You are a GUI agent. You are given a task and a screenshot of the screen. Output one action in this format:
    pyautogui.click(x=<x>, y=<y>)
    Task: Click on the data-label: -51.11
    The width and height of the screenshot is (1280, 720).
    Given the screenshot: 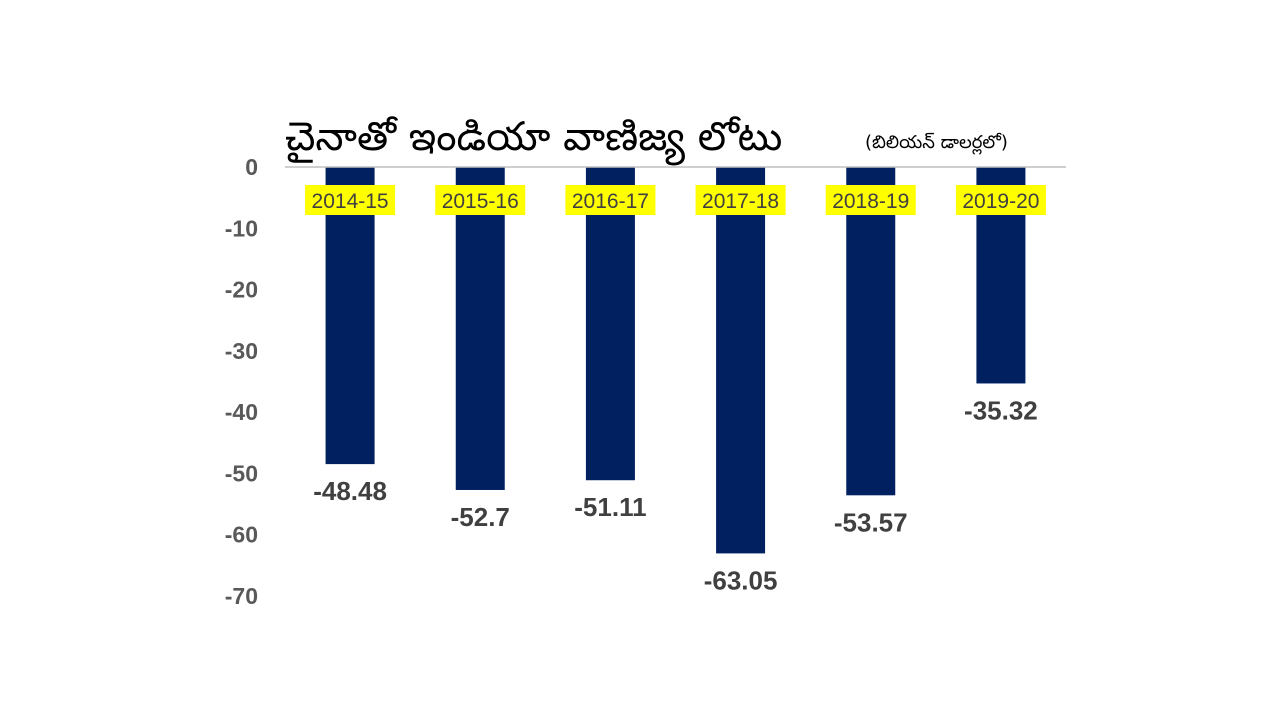 What is the action you would take?
    pyautogui.click(x=610, y=507)
    